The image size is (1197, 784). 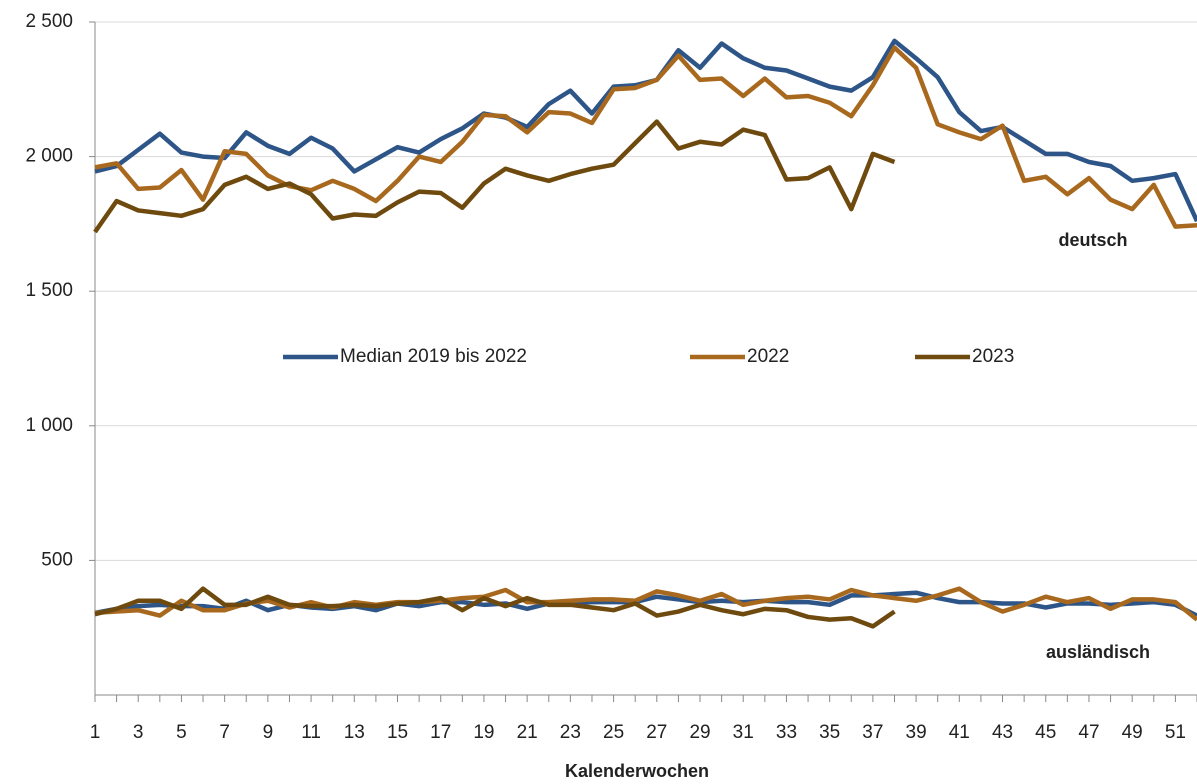 What do you see at coordinates (95, 732) in the screenshot?
I see `x-tick-label: 1` at bounding box center [95, 732].